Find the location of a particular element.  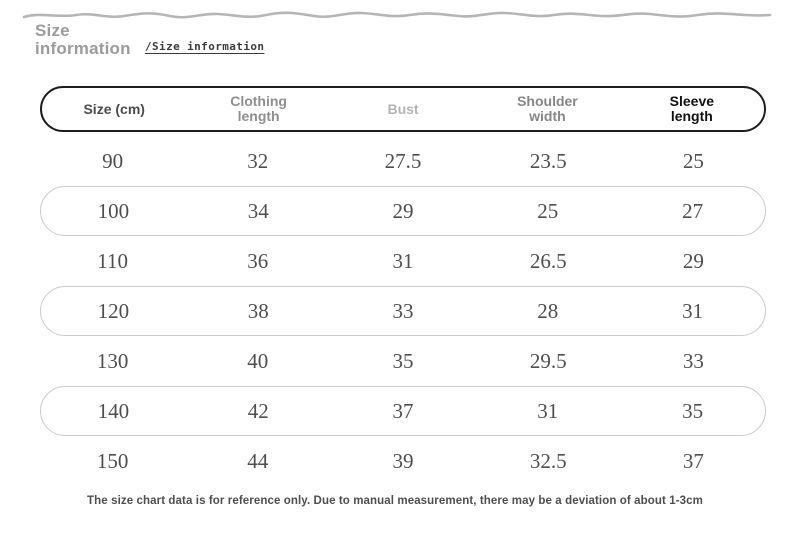

table-row: 110 36 31 26.5 29 is located at coordinates (403, 261).